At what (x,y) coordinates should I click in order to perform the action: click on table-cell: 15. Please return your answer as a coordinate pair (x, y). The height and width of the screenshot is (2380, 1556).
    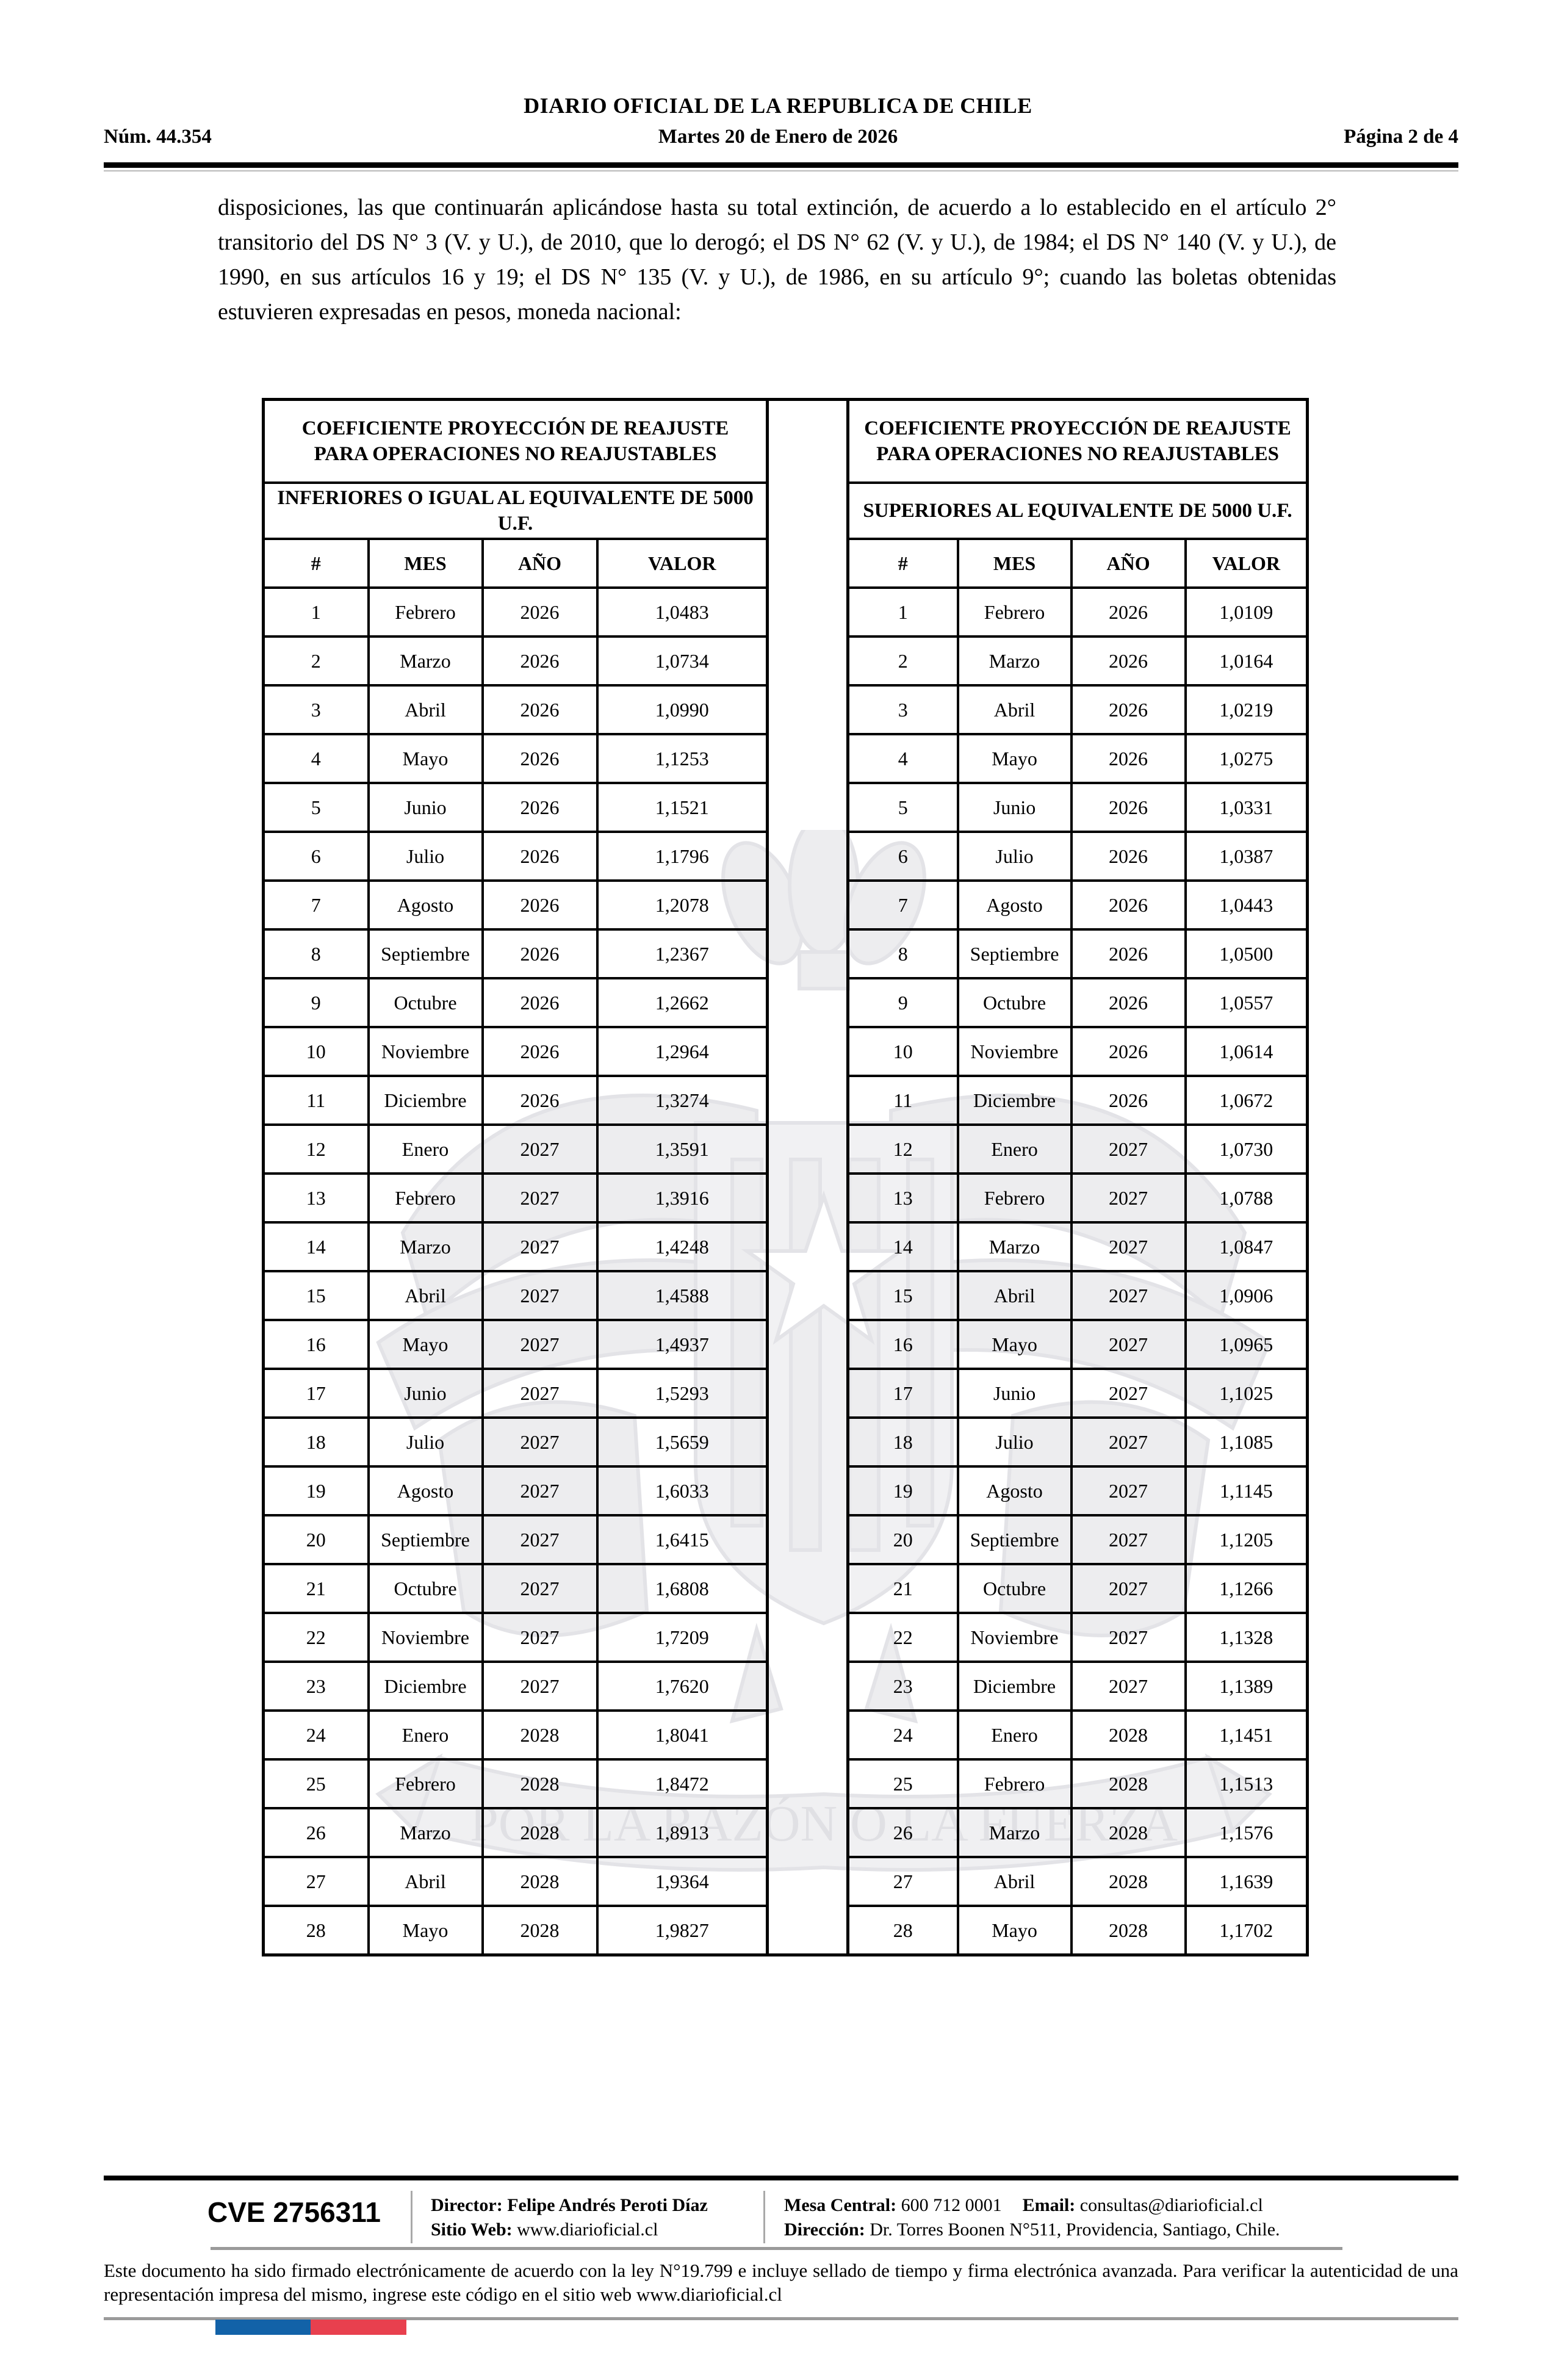
    Looking at the image, I should click on (902, 1295).